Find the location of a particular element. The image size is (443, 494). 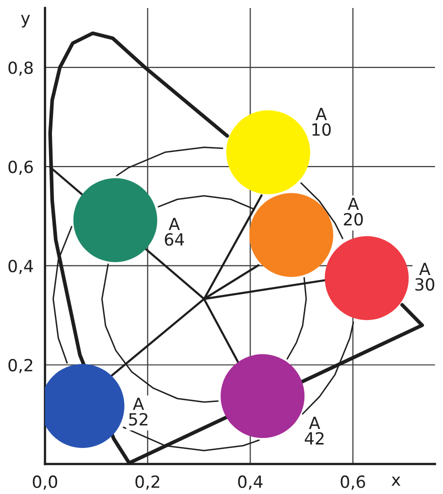

x-tick-label: 0,4 is located at coordinates (250, 482).